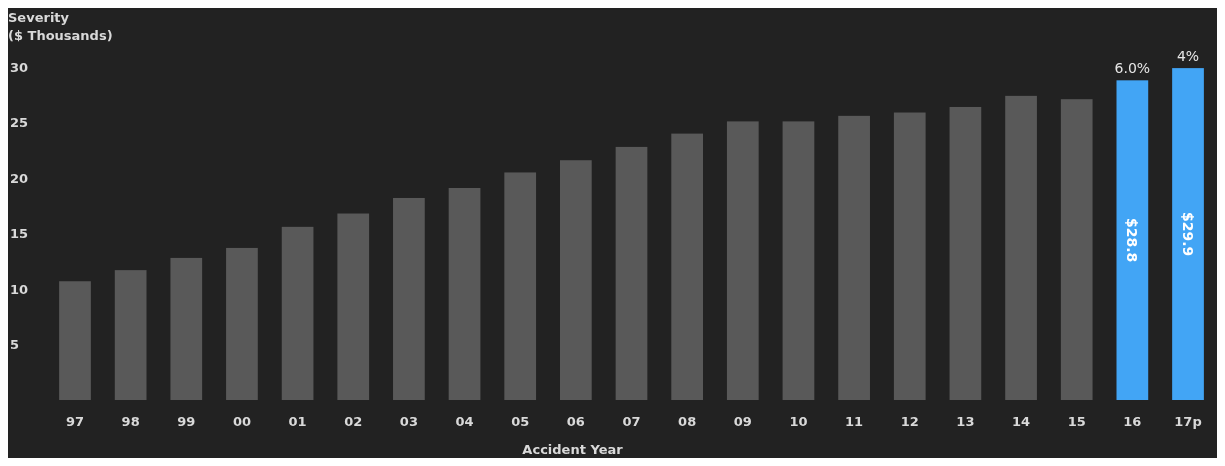 Image resolution: width=1225 pixels, height=466 pixels. What do you see at coordinates (186, 421) in the screenshot?
I see `x-tick-label: 99` at bounding box center [186, 421].